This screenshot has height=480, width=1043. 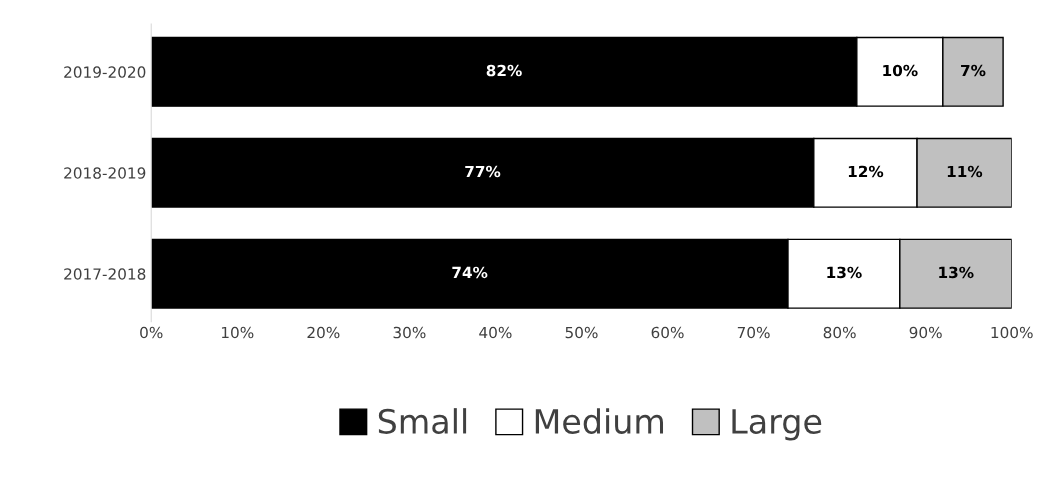 I want to click on data-label: 12%, so click(x=866, y=171).